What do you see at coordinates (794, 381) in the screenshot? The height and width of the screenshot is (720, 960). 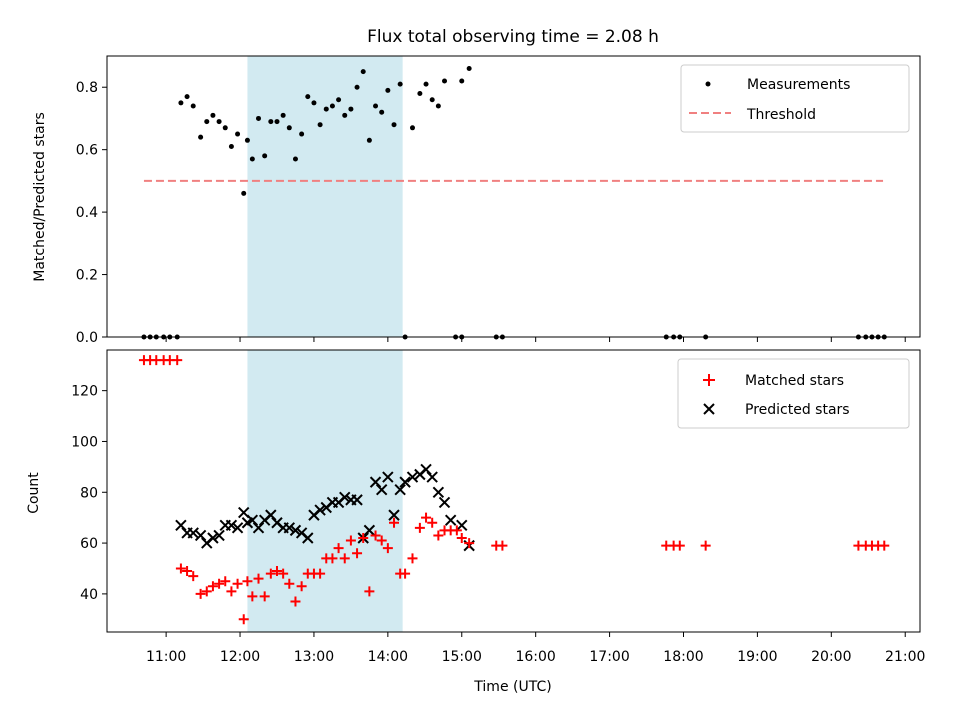 I see `legend-matched-label: Matched stars` at bounding box center [794, 381].